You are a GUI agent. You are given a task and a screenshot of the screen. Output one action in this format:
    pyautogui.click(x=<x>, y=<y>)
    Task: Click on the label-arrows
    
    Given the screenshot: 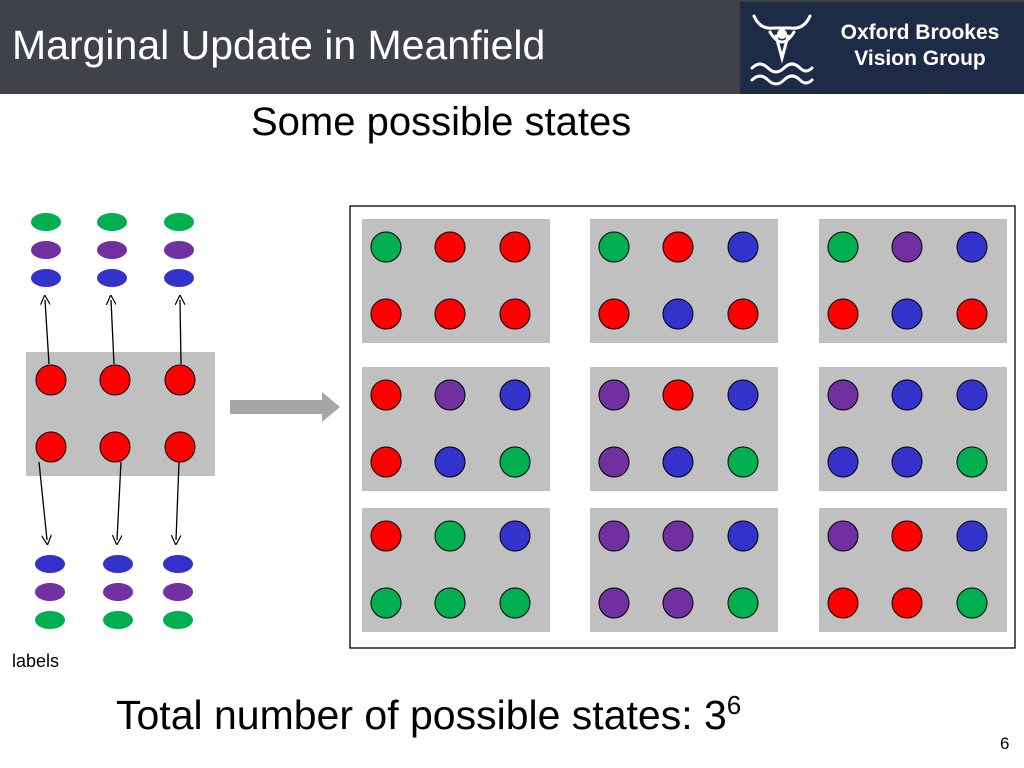 What is the action you would take?
    pyautogui.click(x=109, y=420)
    